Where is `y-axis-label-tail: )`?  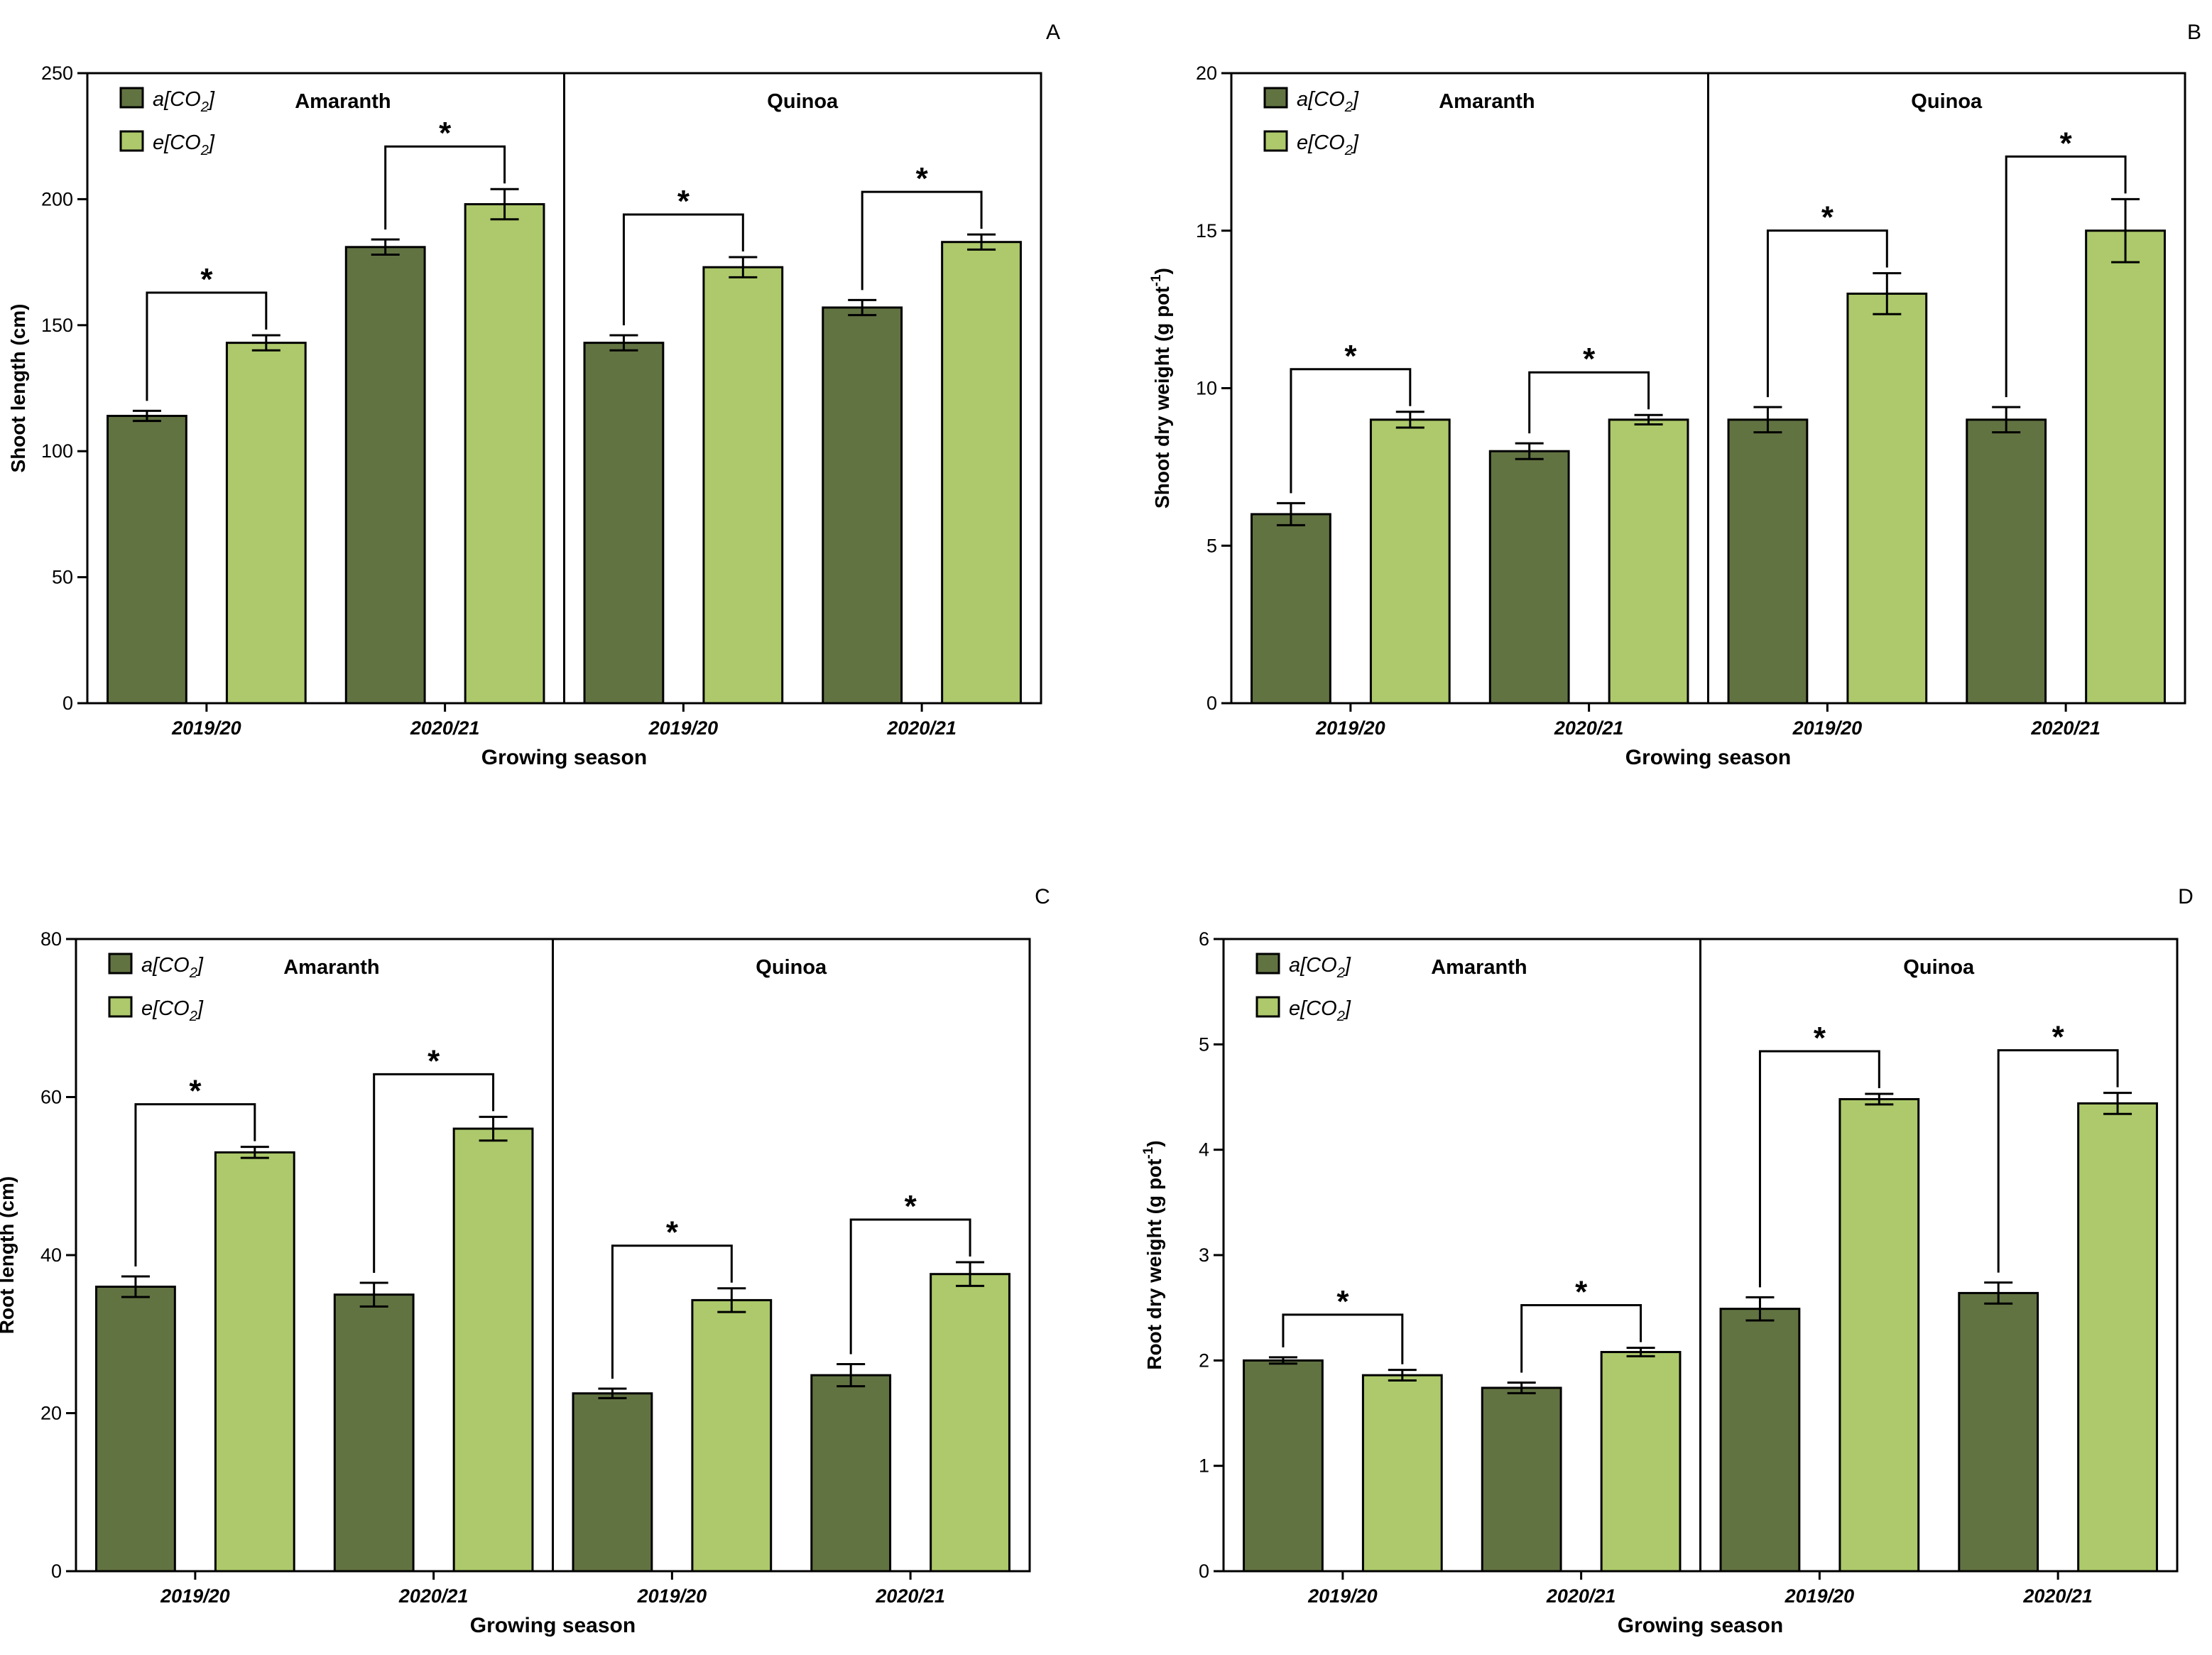
y-axis-label-tail: ) is located at coordinates (1162, 271).